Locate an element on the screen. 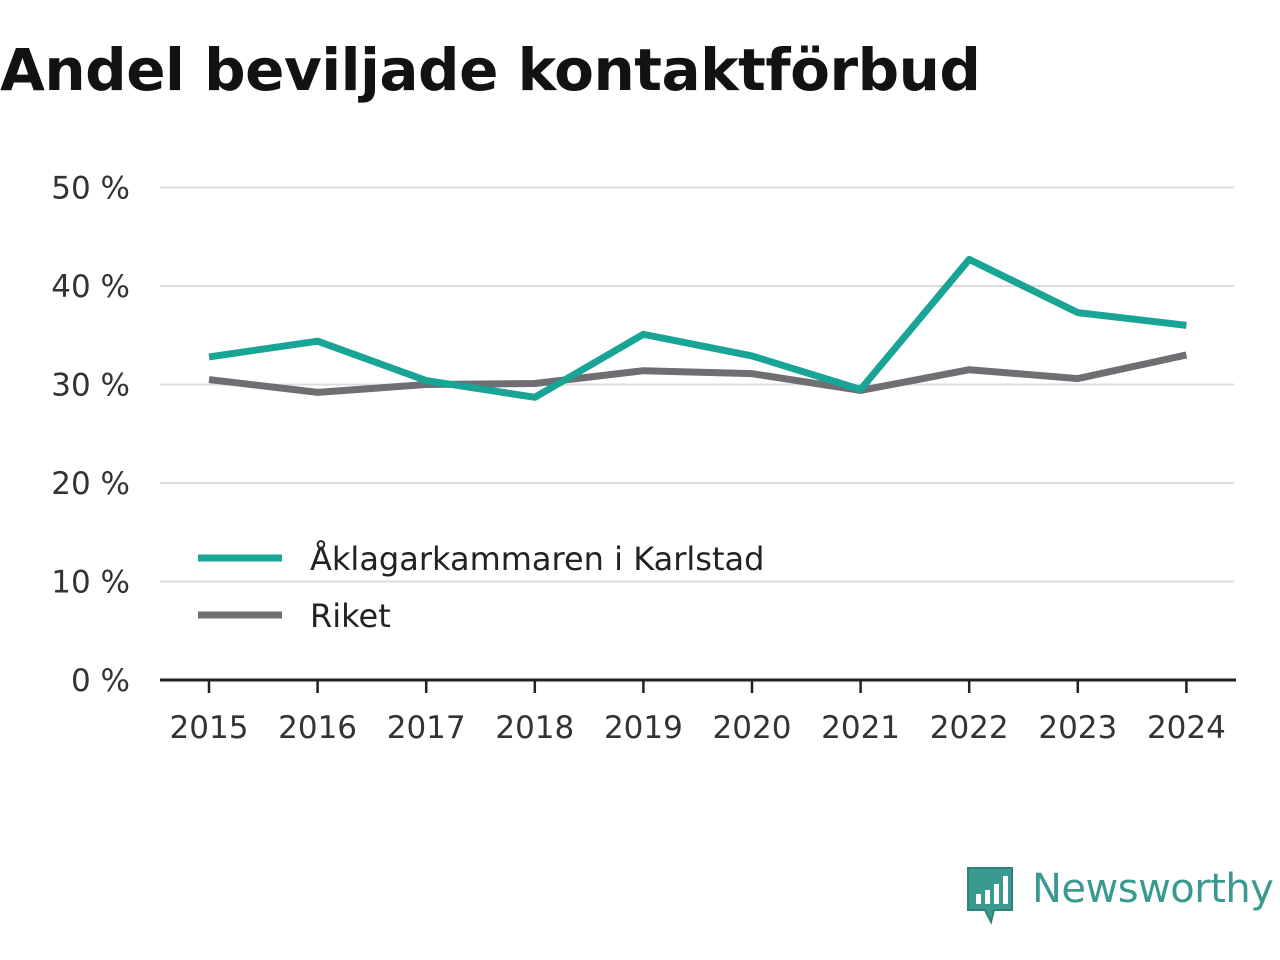 The height and width of the screenshot is (960, 1280). x-tick-label: 2024 is located at coordinates (1186, 728).